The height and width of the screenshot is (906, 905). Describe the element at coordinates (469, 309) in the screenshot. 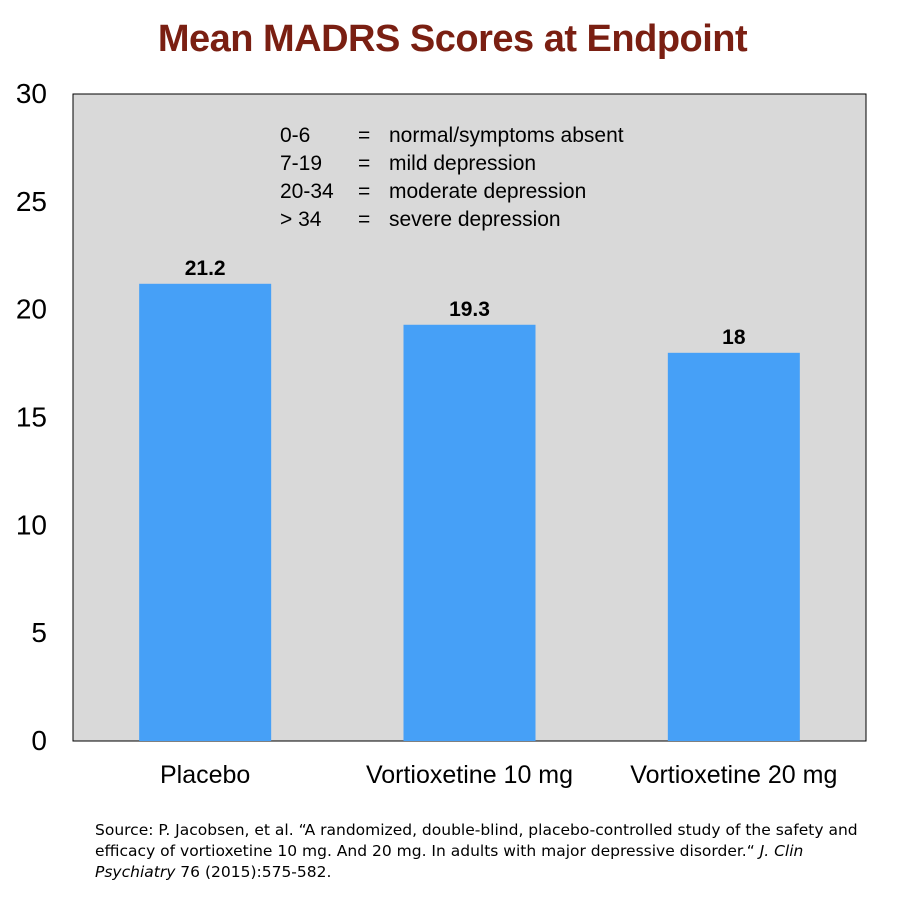

I see `bar-value-label: 19.3` at that location.